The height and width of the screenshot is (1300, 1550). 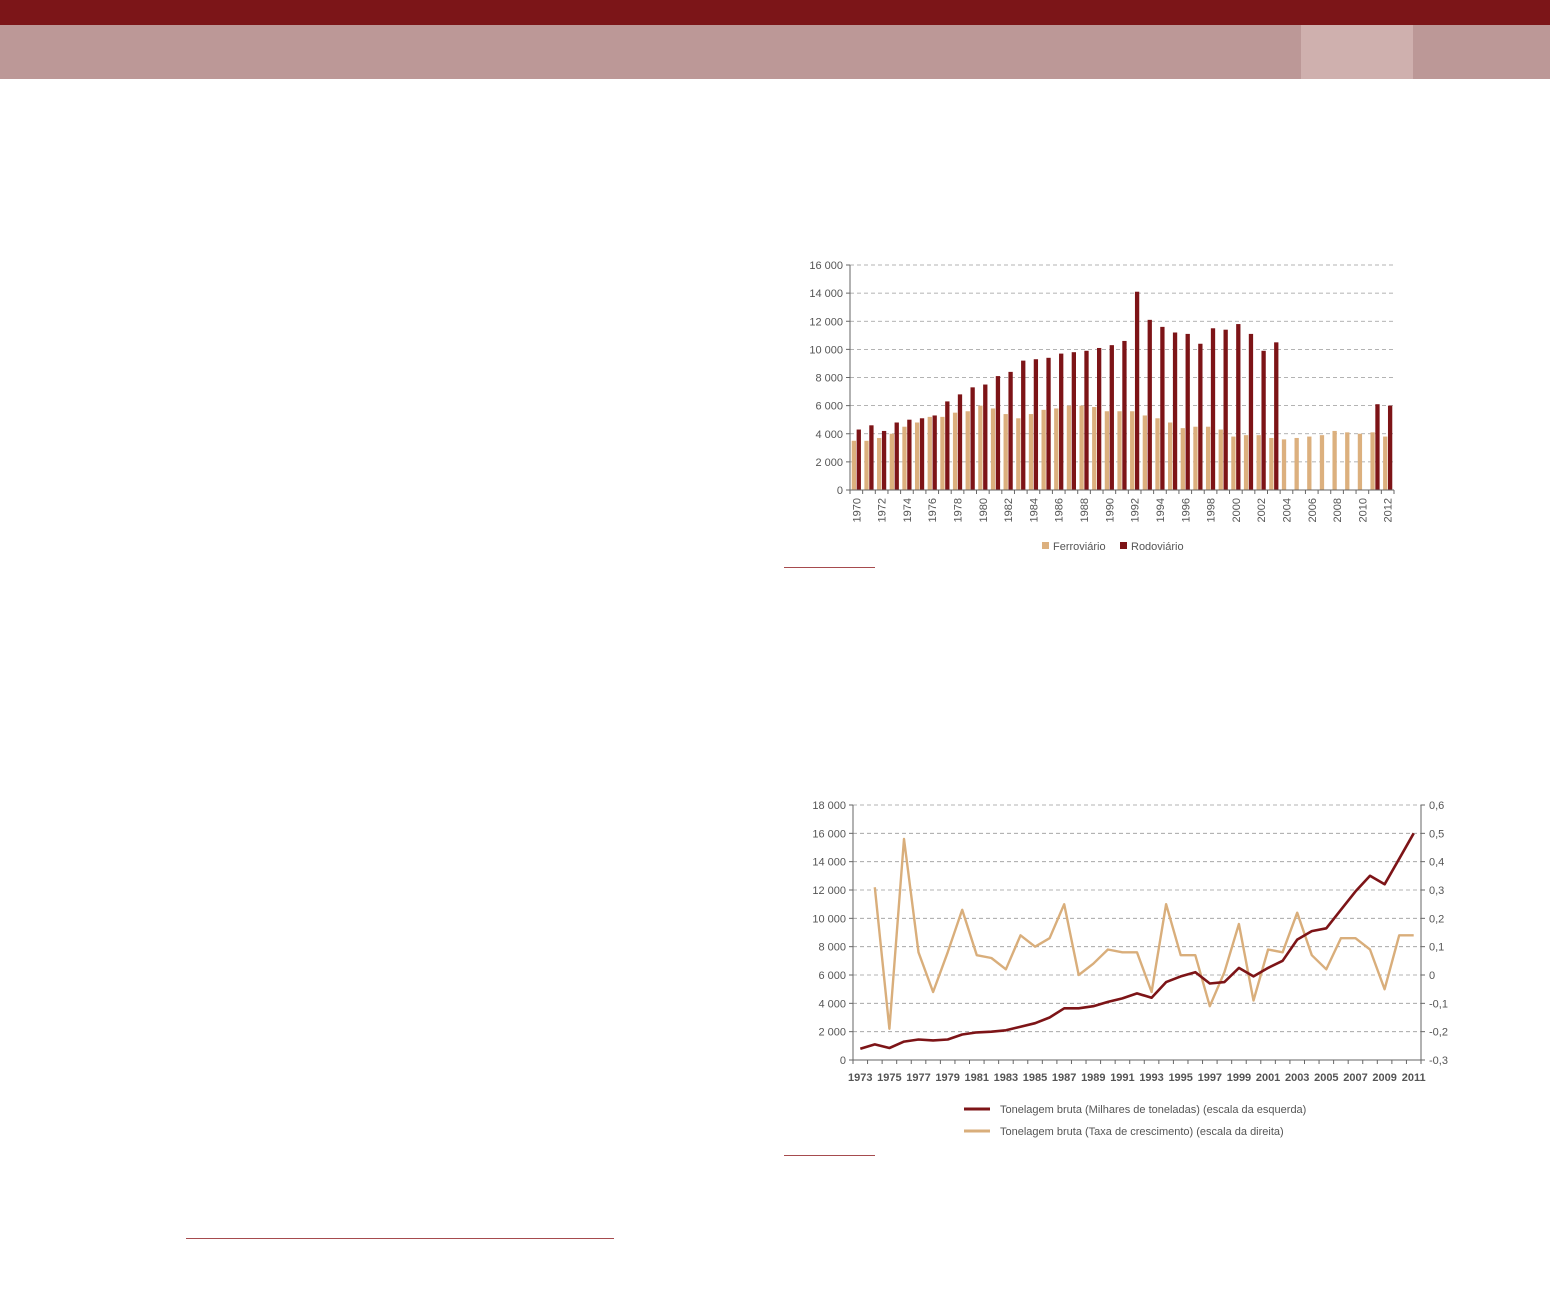 I want to click on y-left-tick-label: 0, so click(x=843, y=1061).